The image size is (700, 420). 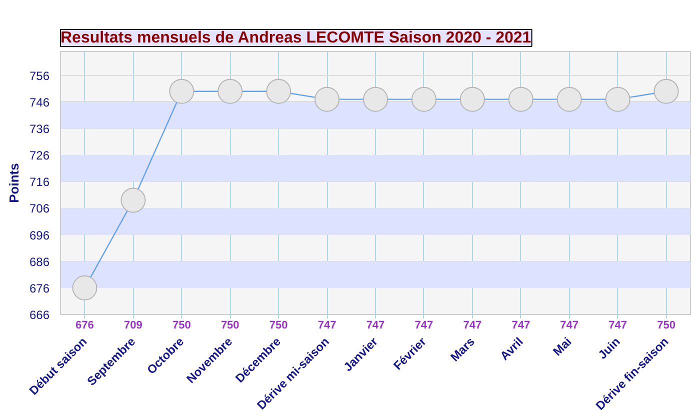 I want to click on x-tick-label: Mai, so click(x=562, y=346).